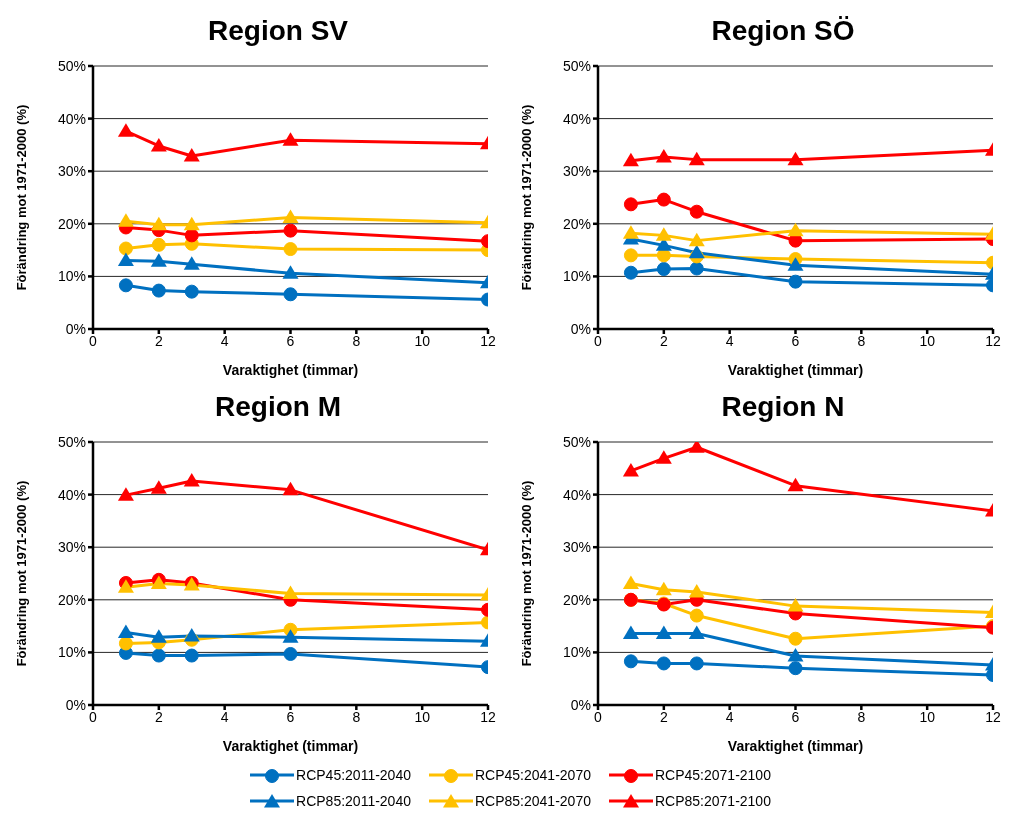  I want to click on legend-label: RCP45:2041-2070, so click(532, 775).